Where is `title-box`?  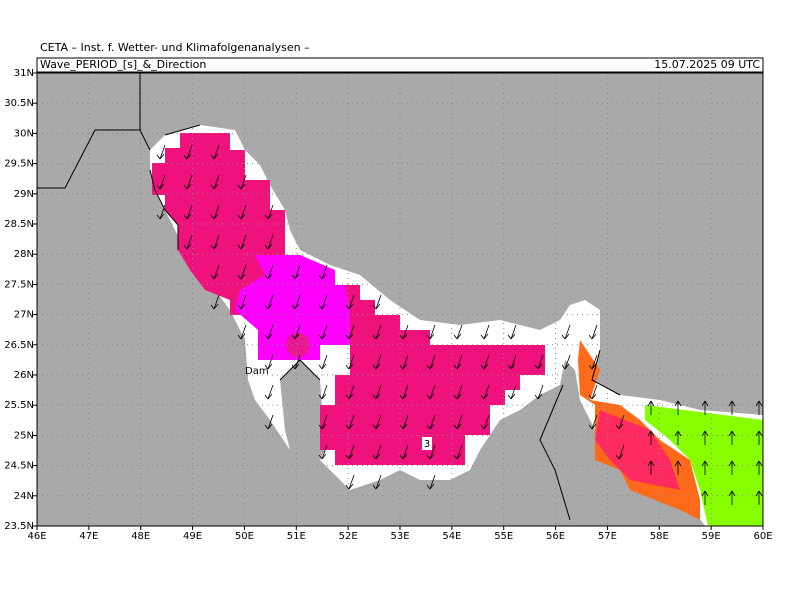 title-box is located at coordinates (400, 65).